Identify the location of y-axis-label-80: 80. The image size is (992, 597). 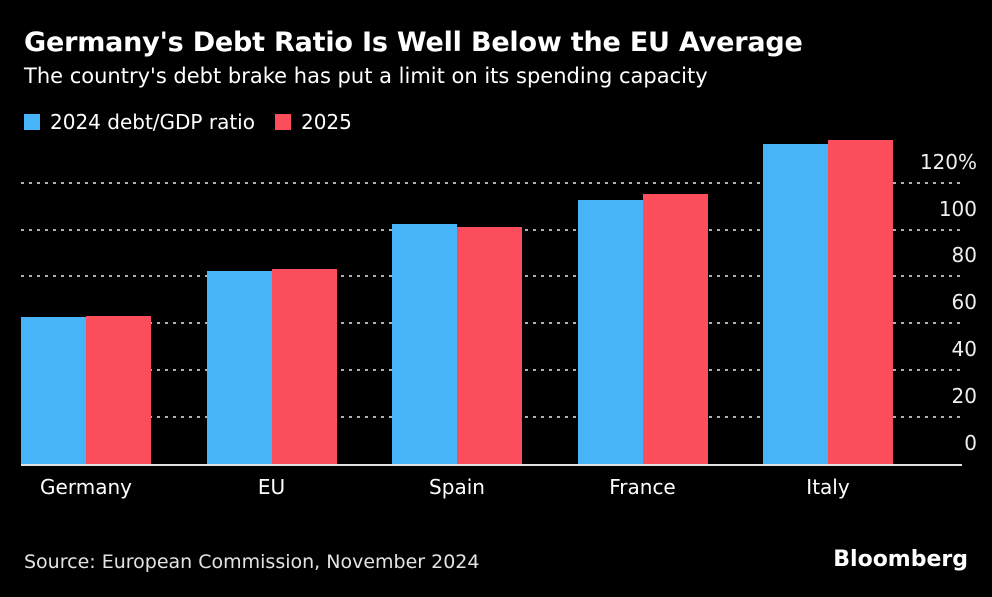
(964, 255).